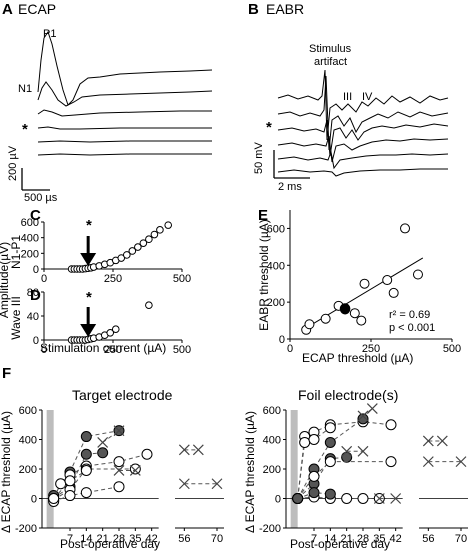  What do you see at coordinates (50, 469) in the screenshot?
I see `panel-f-left-surgery-shade` at bounding box center [50, 469].